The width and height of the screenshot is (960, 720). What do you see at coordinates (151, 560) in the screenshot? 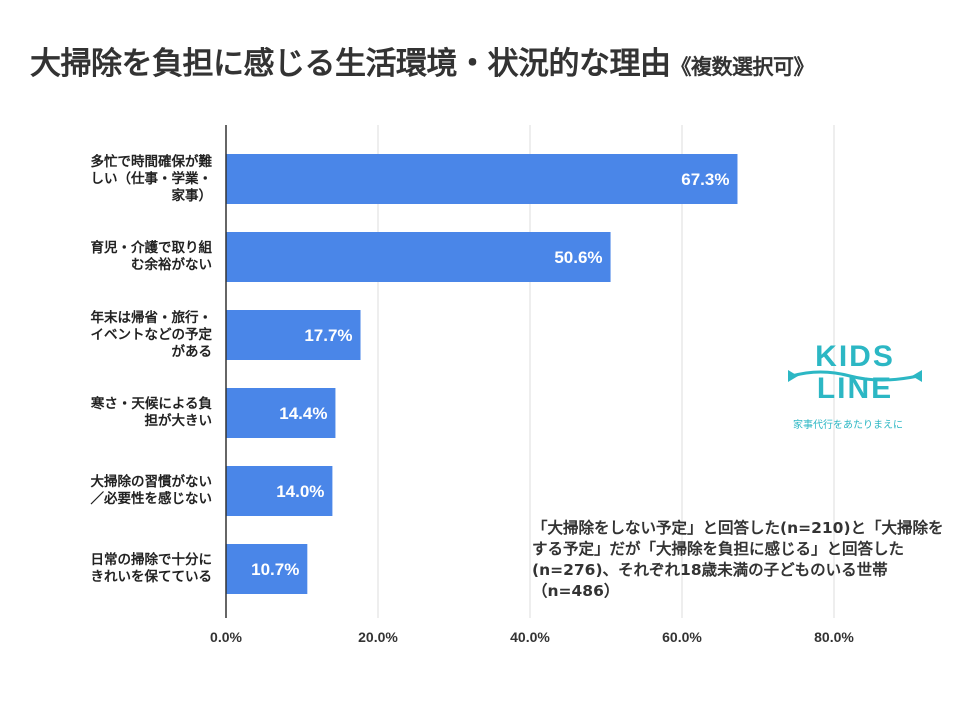
I see `category-label-line: 日常の掃除で十分に` at bounding box center [151, 560].